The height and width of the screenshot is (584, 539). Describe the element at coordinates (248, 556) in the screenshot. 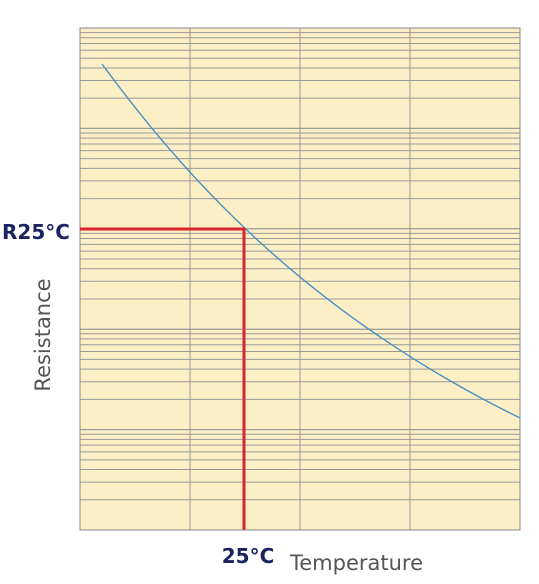

I see `reference-temperature-label: 25°C` at that location.